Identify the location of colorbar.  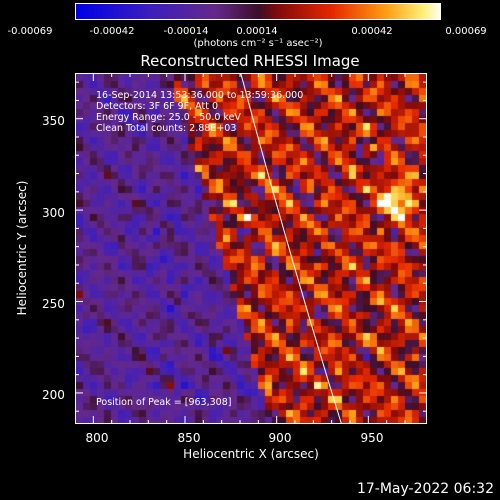
(258, 11).